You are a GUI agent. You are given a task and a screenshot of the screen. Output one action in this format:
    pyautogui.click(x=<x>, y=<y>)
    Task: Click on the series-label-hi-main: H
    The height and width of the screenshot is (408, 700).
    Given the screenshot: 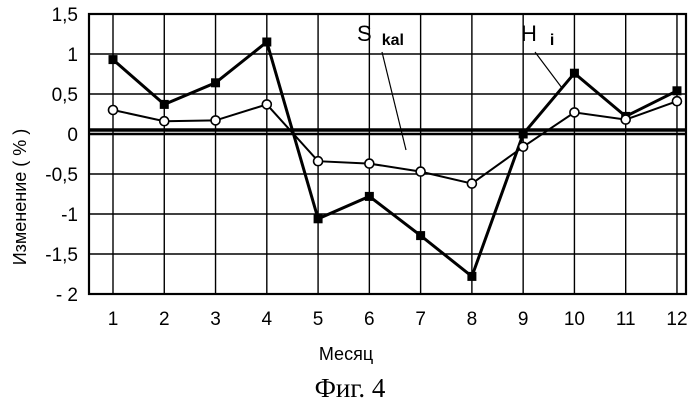 What is the action you would take?
    pyautogui.click(x=529, y=33)
    